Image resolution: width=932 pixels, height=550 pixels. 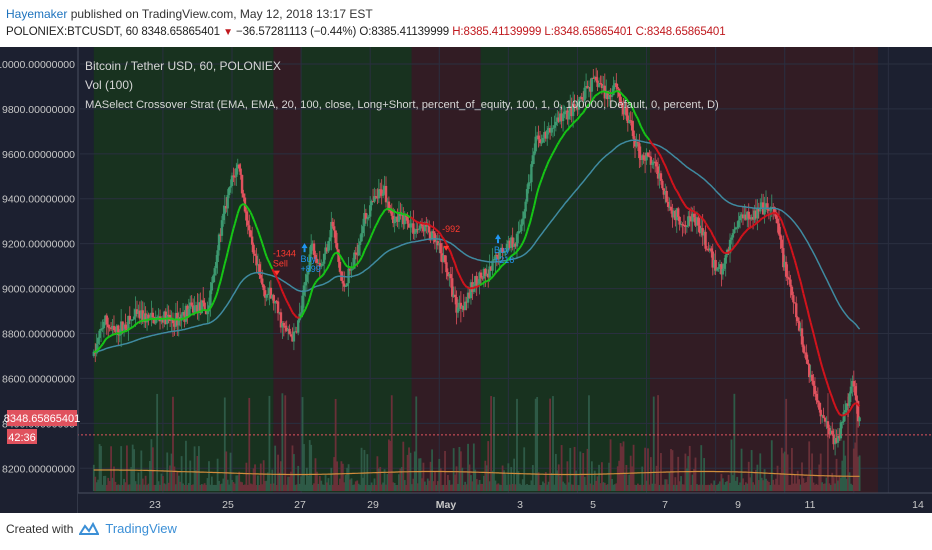 I want to click on author-link: Hayemaker, so click(x=37, y=14).